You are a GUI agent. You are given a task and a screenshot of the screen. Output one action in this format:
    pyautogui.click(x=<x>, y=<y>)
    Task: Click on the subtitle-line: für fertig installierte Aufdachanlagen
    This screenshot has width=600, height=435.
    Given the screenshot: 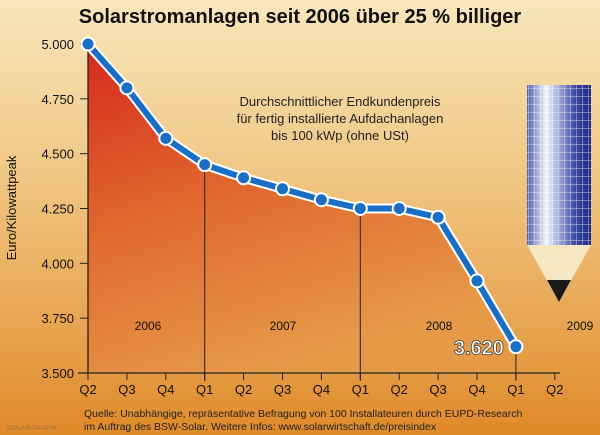 What is the action you would take?
    pyautogui.click(x=340, y=118)
    